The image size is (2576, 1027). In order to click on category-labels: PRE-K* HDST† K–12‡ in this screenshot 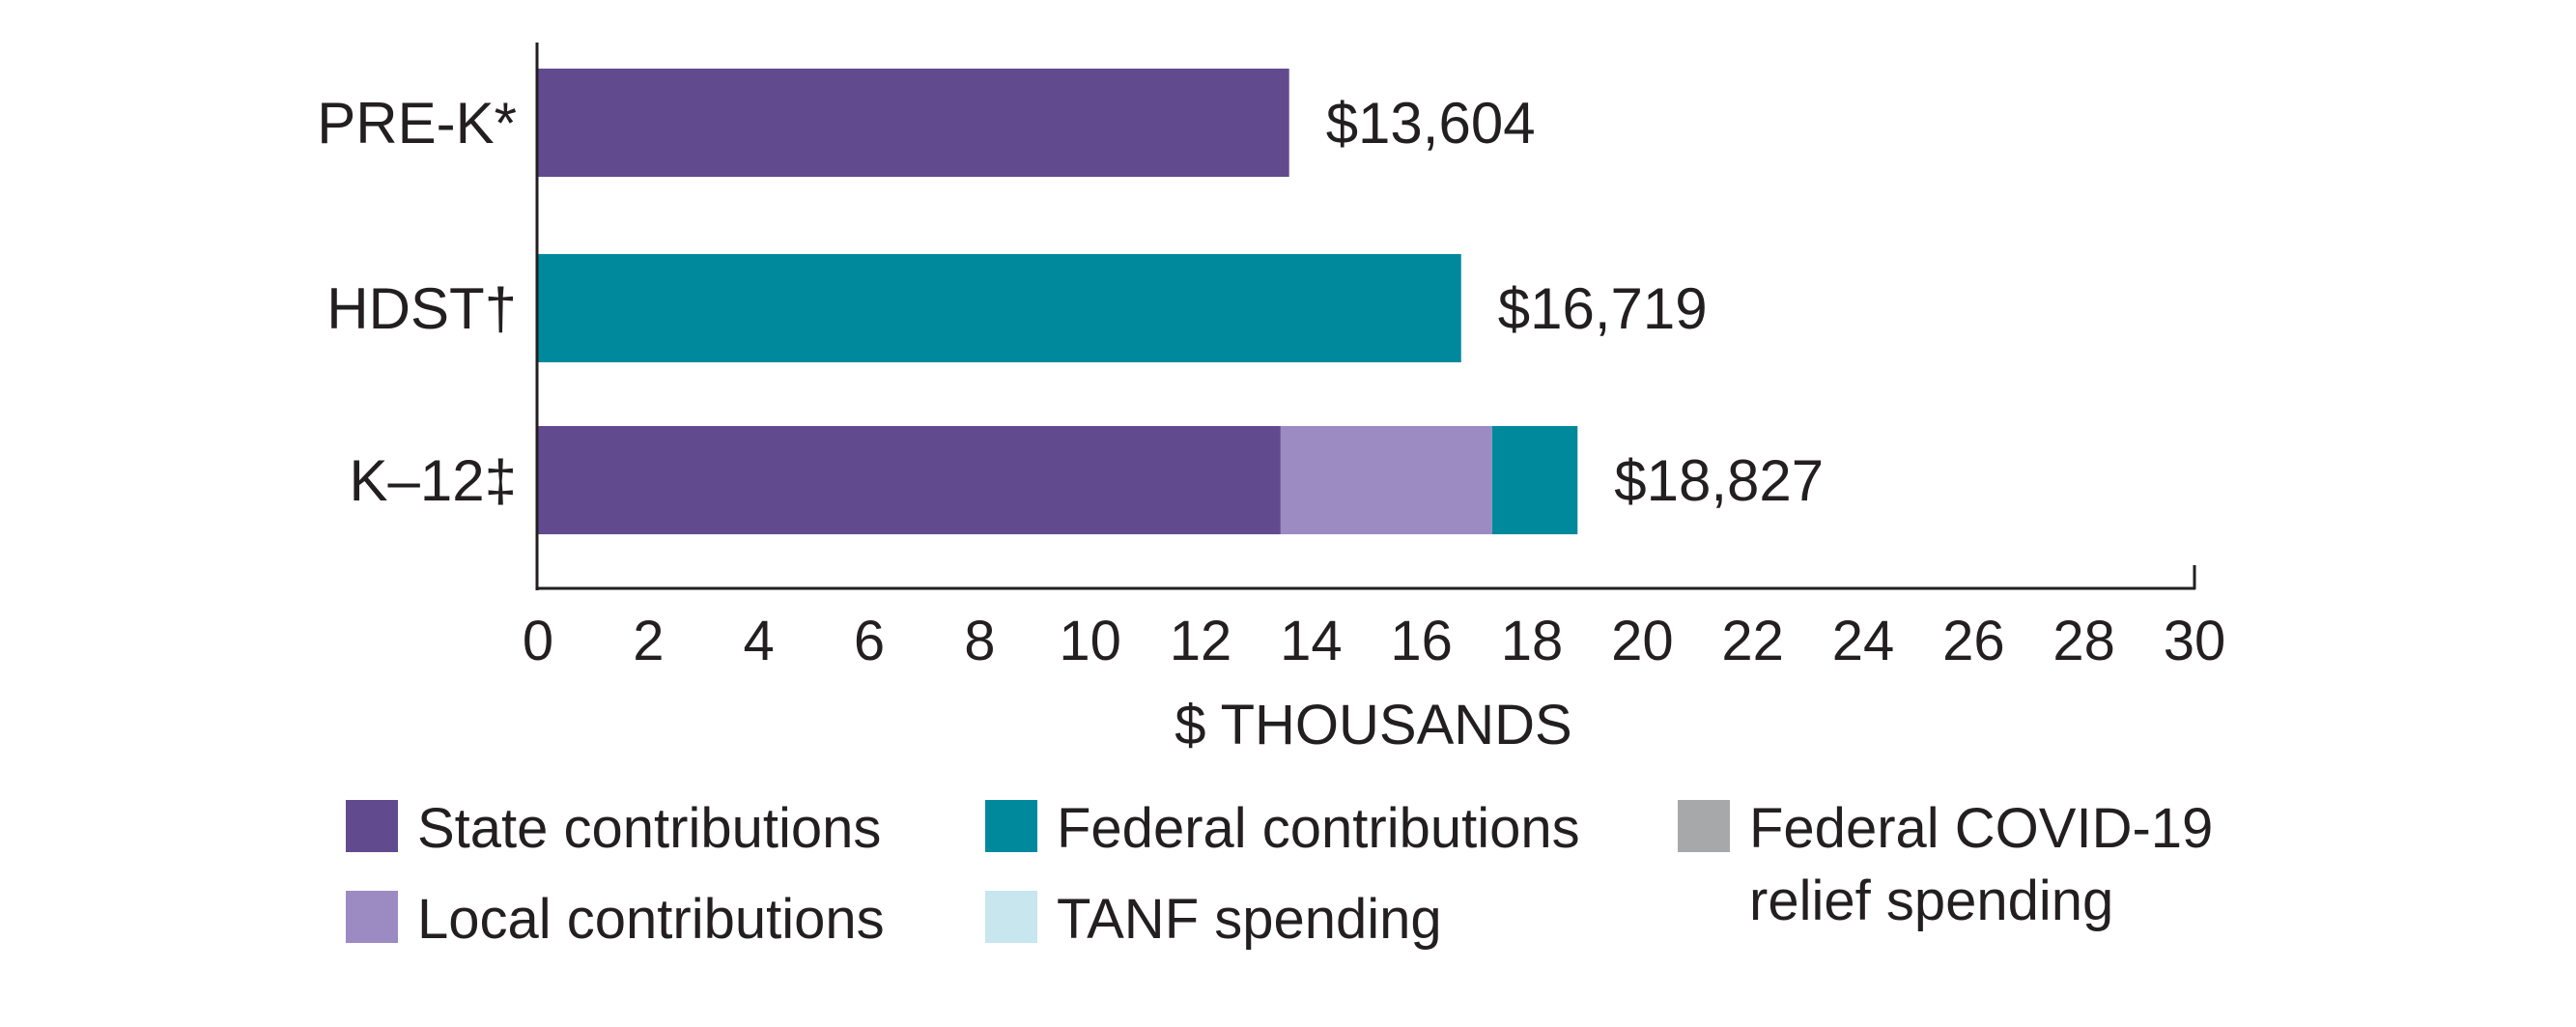, I will do `click(417, 302)`.